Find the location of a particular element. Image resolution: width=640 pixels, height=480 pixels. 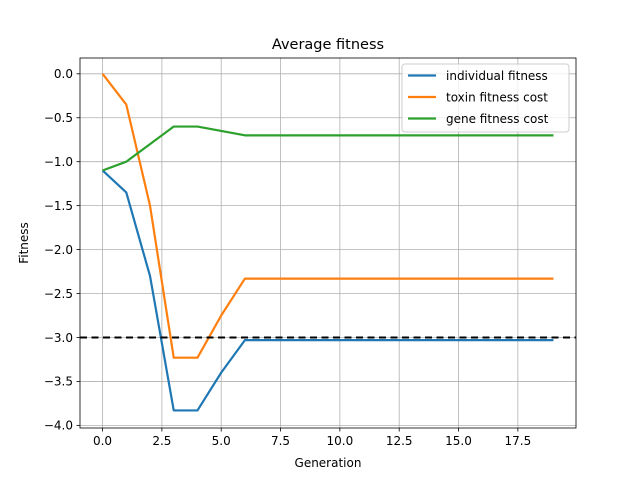

chart-title: Average fitness is located at coordinates (328, 45).